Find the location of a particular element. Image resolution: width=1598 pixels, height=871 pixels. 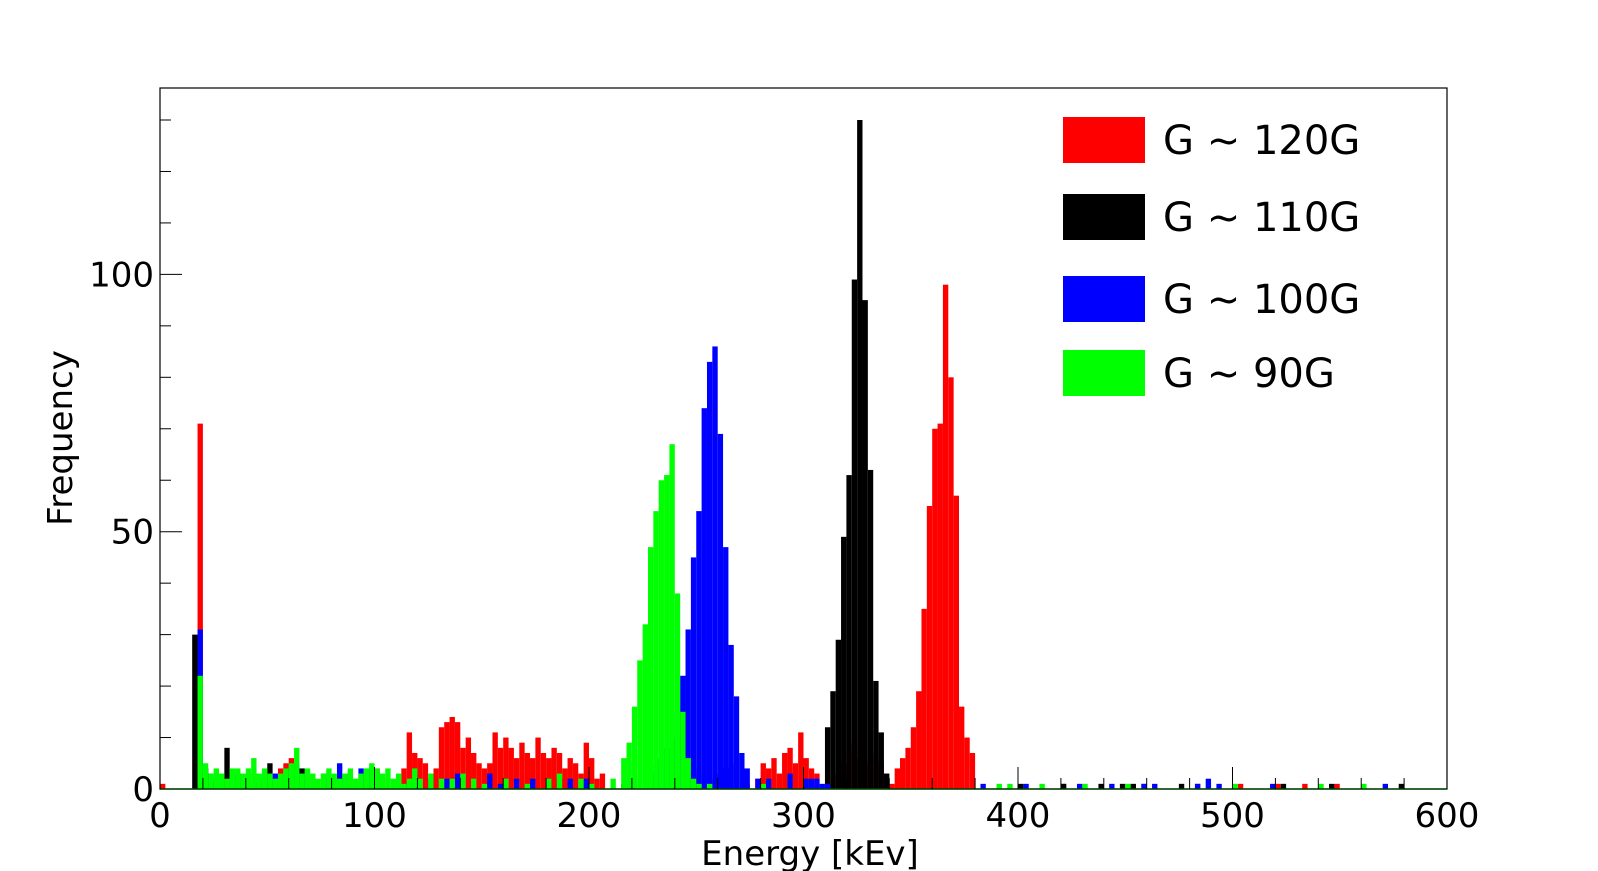

x-tick-label: 400 is located at coordinates (1018, 816).